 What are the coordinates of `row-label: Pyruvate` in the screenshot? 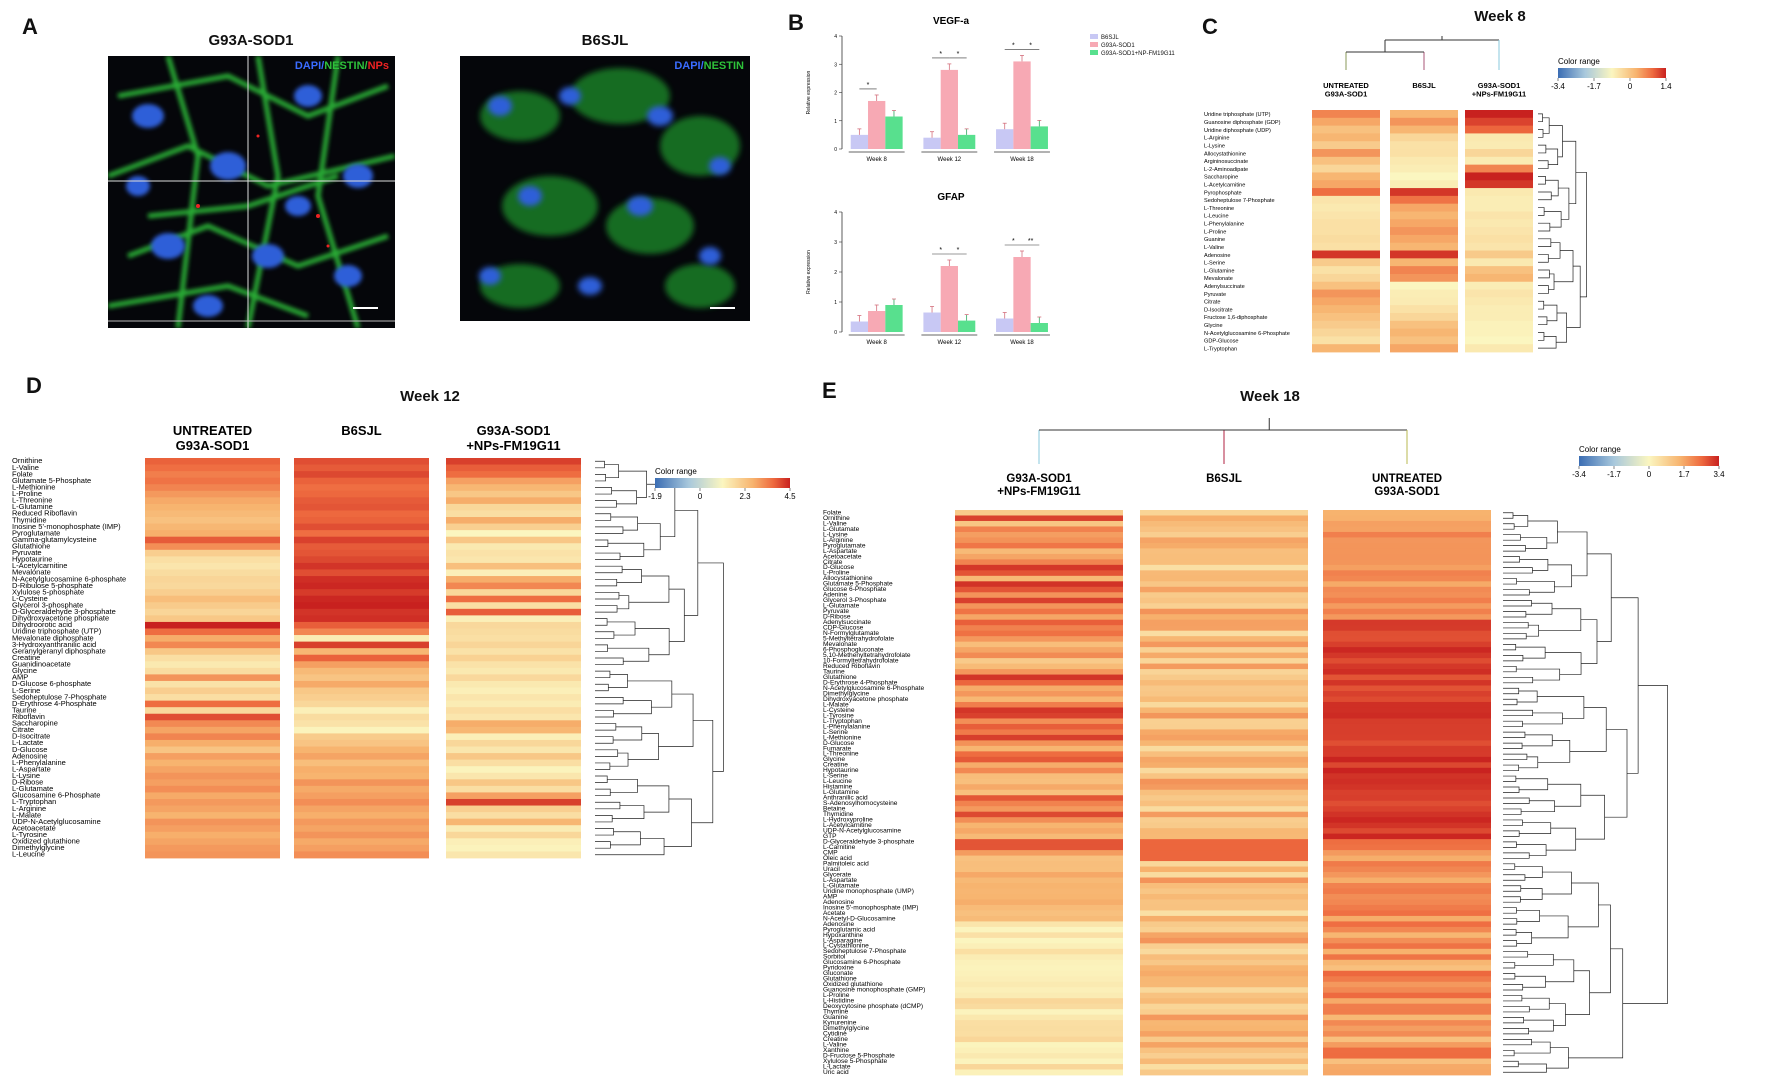 It's located at (836, 611).